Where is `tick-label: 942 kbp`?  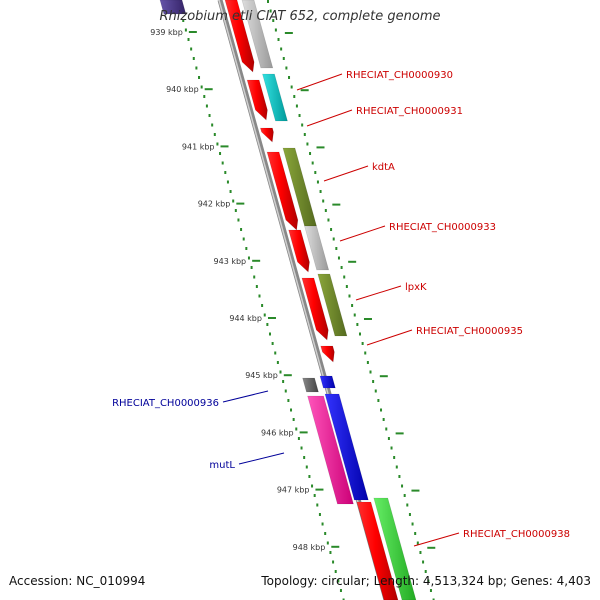
tick-label: 942 kbp is located at coordinates (214, 204).